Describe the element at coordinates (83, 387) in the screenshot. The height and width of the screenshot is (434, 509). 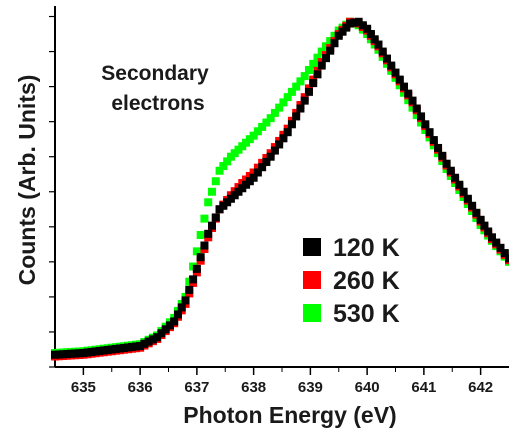
I see `x-tick-label: 635` at that location.